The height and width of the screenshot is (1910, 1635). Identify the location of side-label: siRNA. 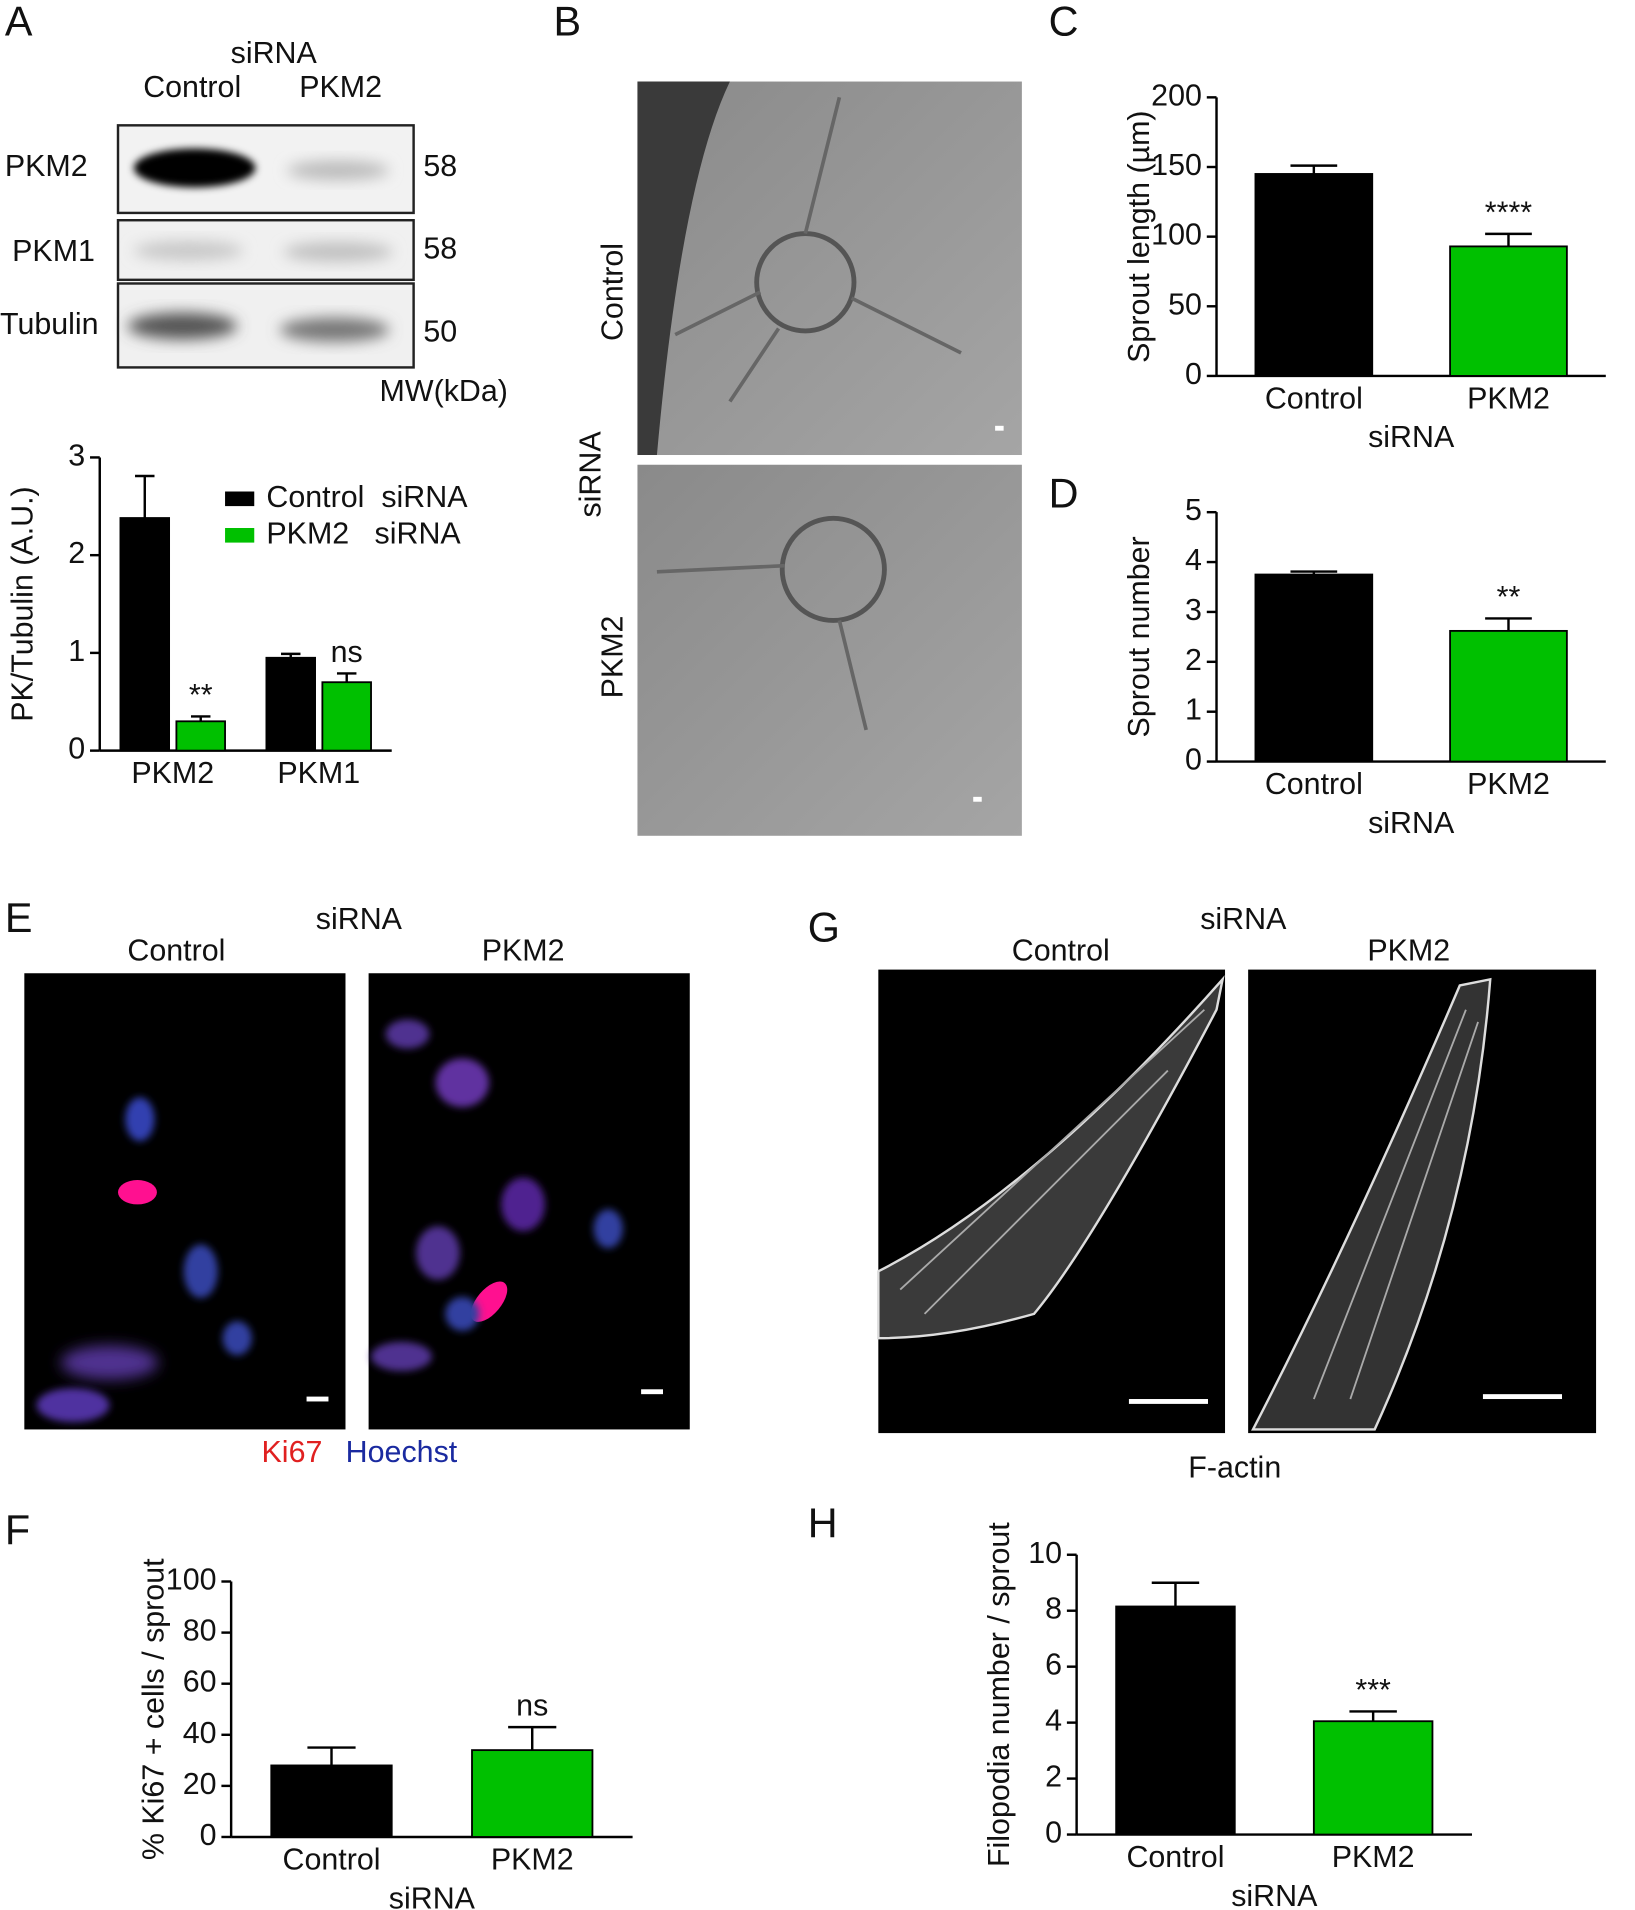
(590, 474).